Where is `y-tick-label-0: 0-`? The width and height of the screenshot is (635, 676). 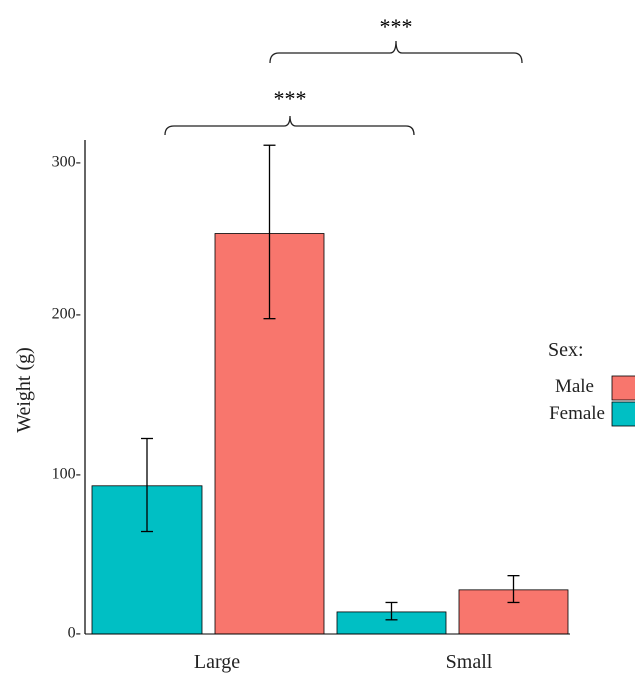
y-tick-label-0: 0- is located at coordinates (74, 633).